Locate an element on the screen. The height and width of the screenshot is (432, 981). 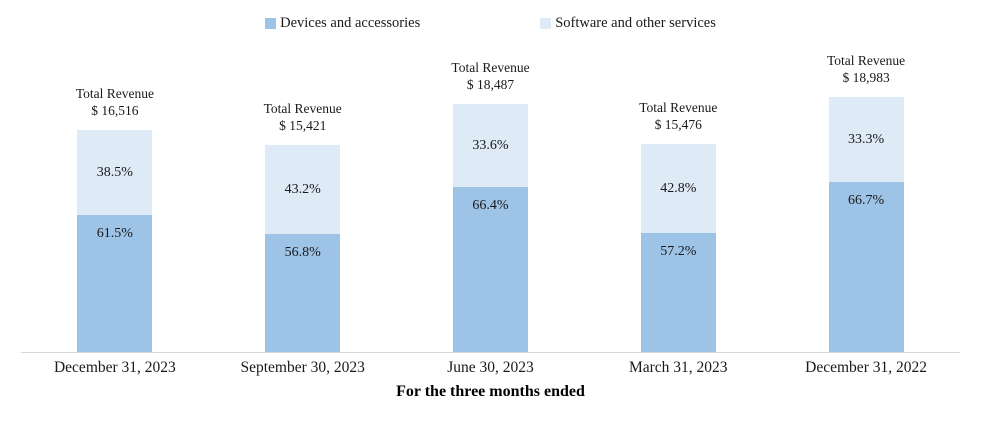
segment-percent-label: 33.3% is located at coordinates (866, 139).